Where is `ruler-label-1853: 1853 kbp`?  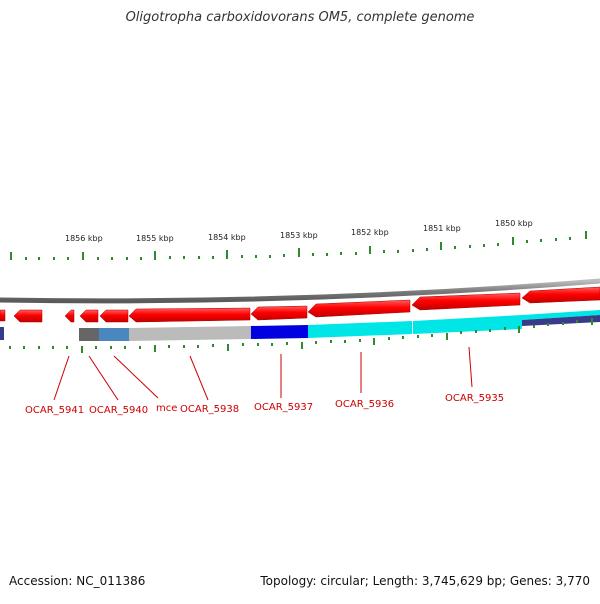
ruler-label-1853: 1853 kbp is located at coordinates (299, 235).